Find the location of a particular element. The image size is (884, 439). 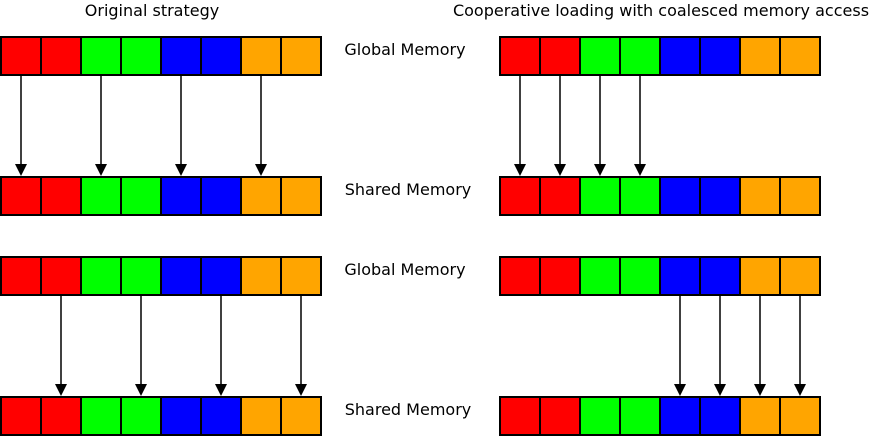

label-shared-memory-top: Shared Memory is located at coordinates (408, 189).